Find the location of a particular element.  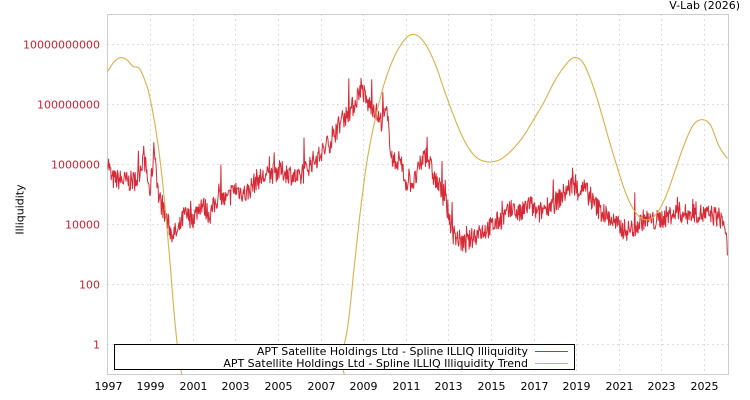

svg-text: 2001 is located at coordinates (194, 386).